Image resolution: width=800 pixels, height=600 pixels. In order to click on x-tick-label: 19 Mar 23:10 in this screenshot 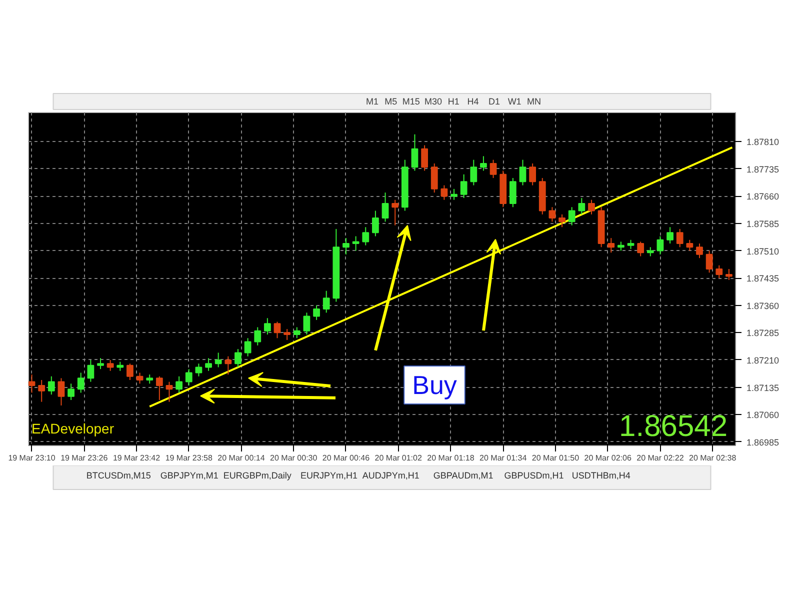, I will do `click(32, 458)`.